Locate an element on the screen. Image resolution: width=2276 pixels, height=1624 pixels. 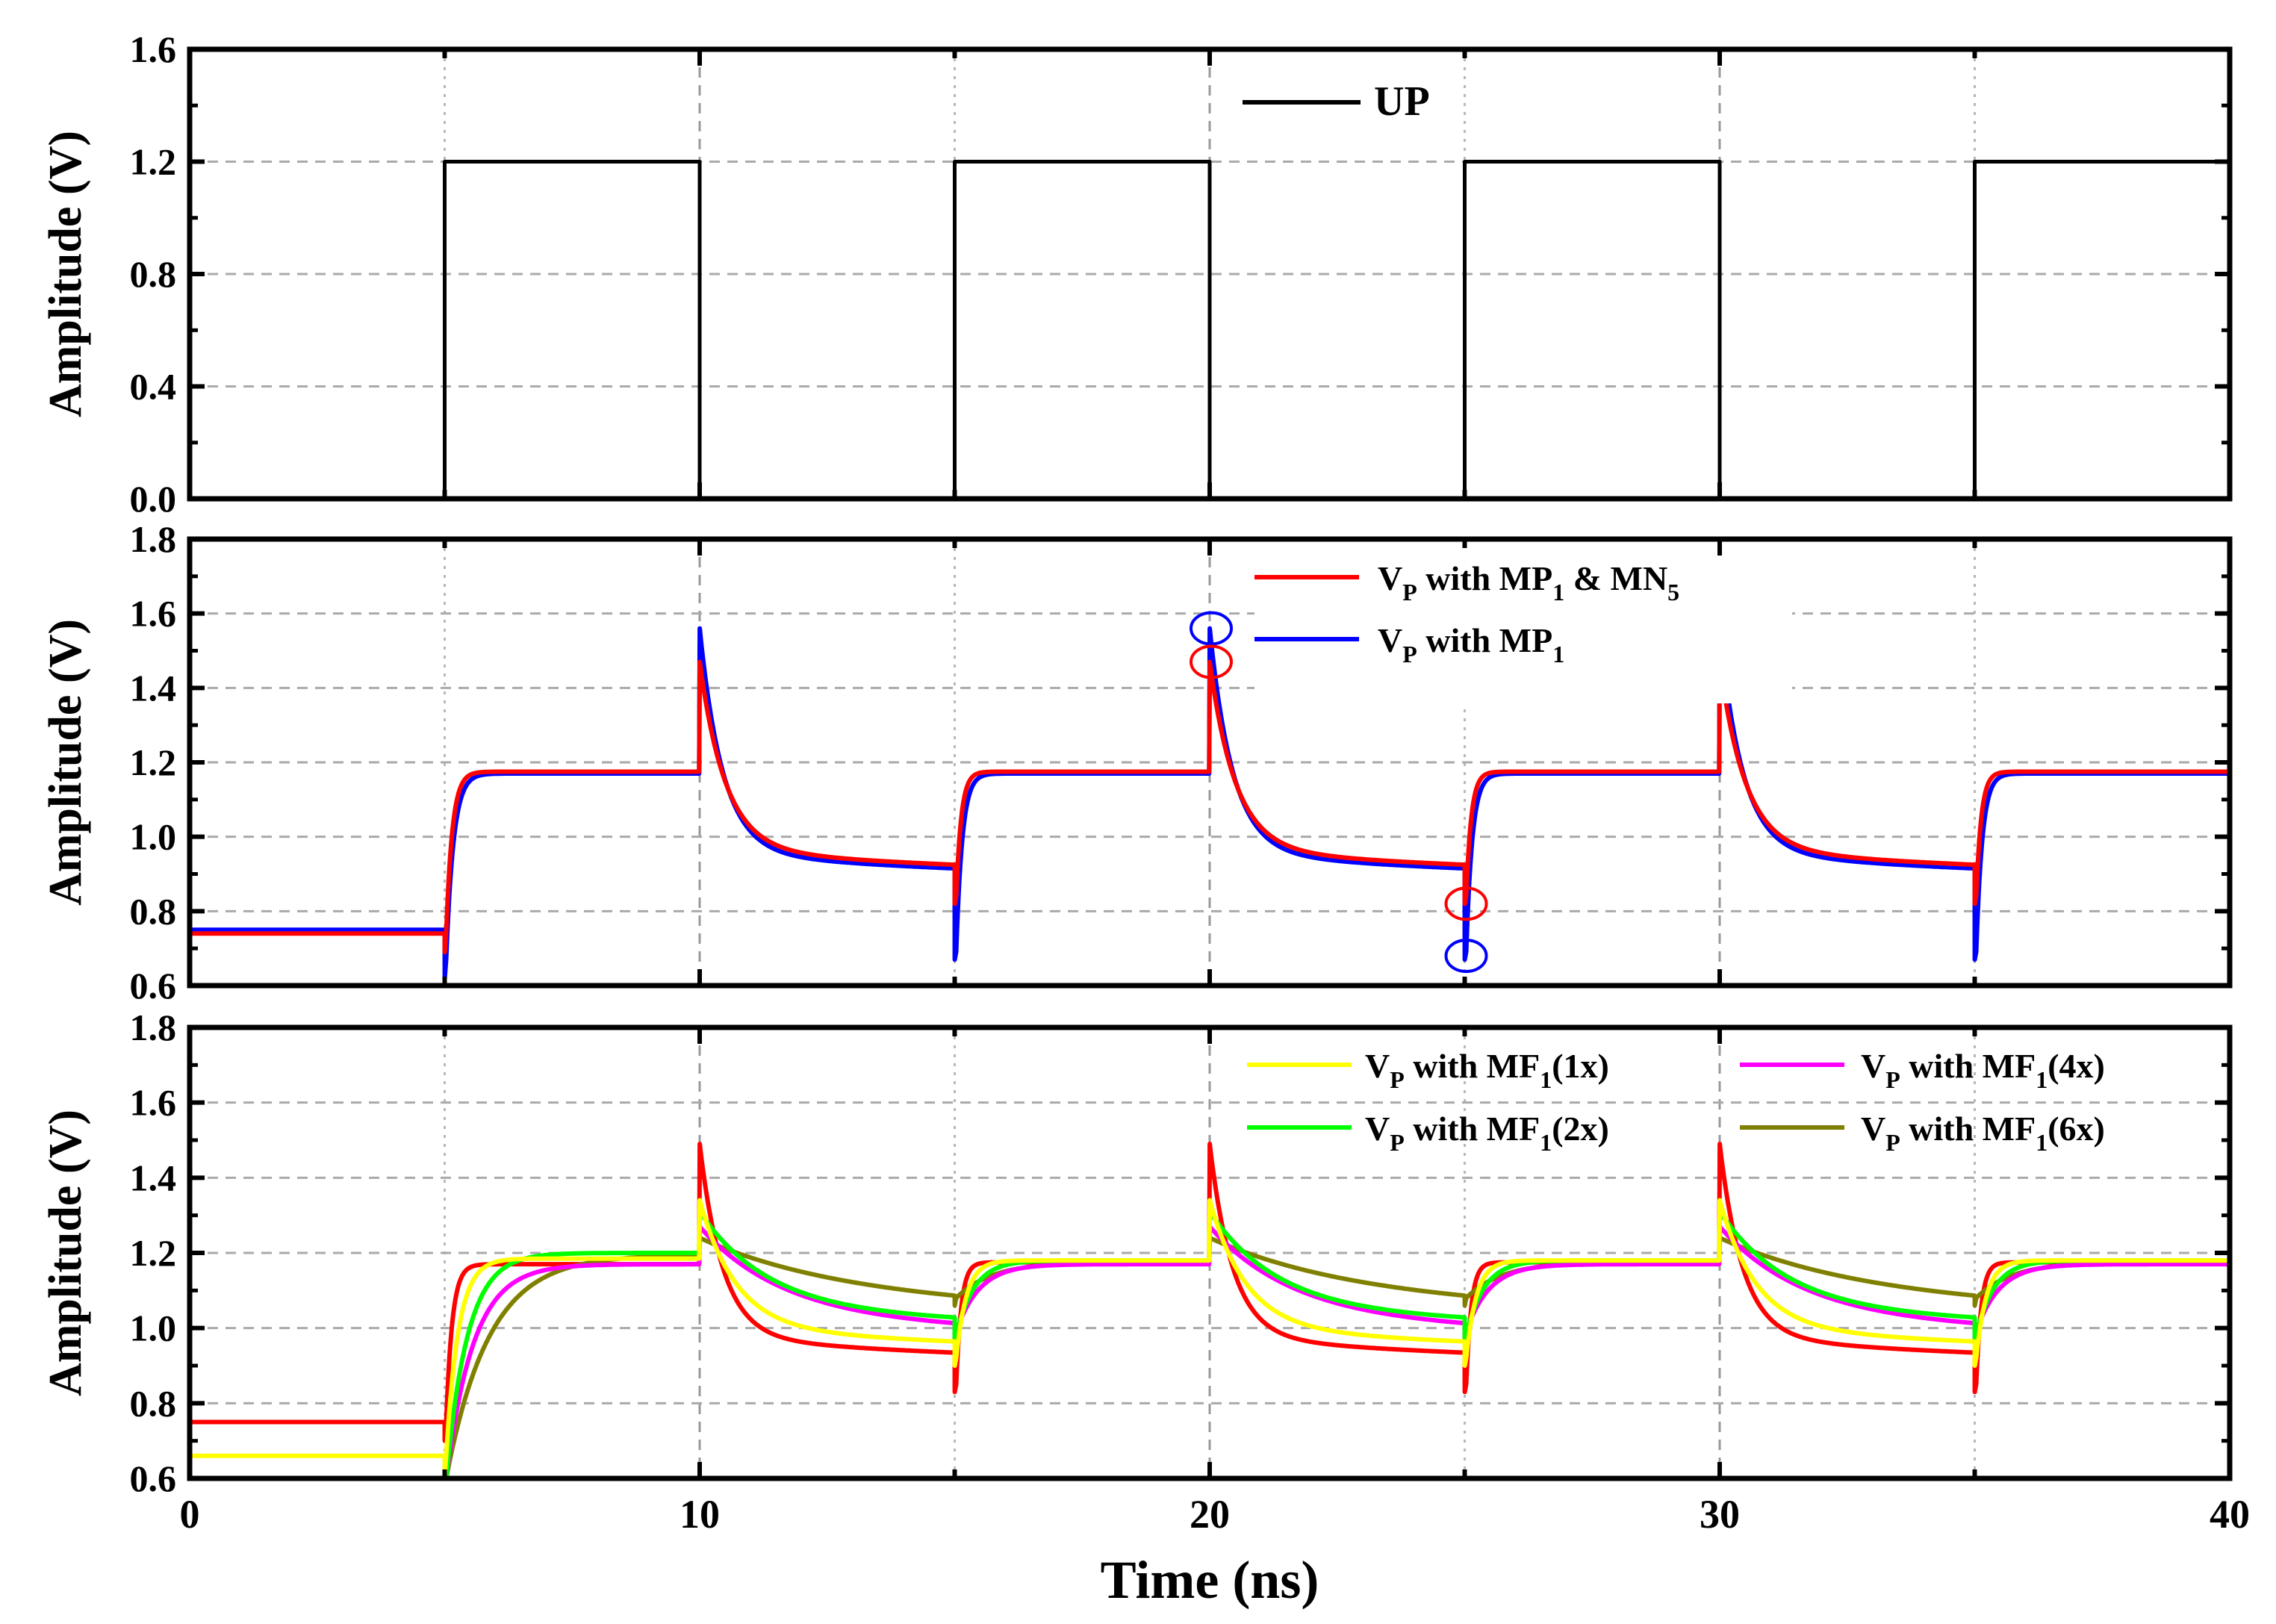
legend-mf1-2x-mid: with MF is located at coordinates (1472, 1129).